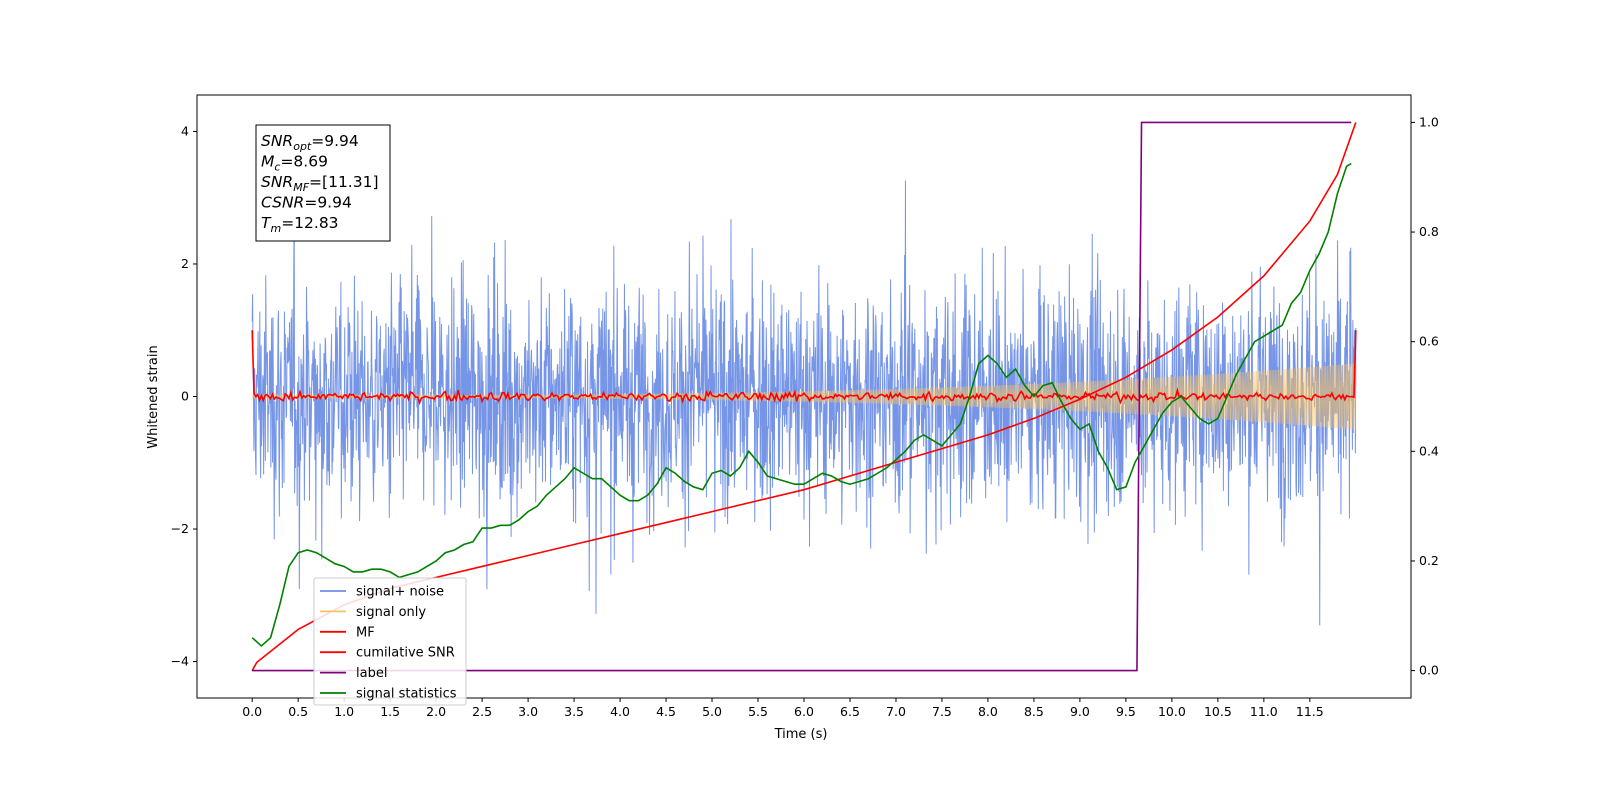 This screenshot has height=800, width=1600. What do you see at coordinates (988, 711) in the screenshot?
I see `x-tick-label: 8.0` at bounding box center [988, 711].